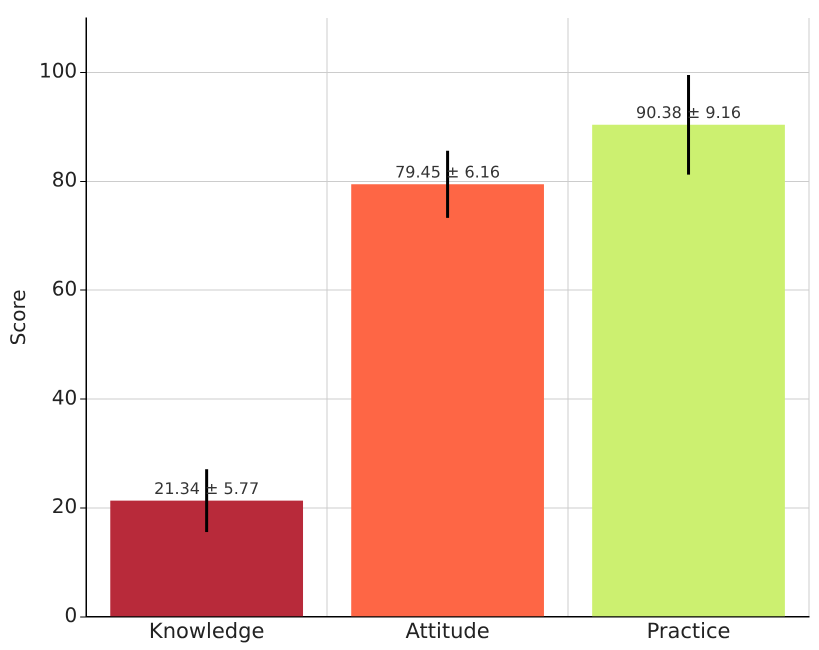  Describe the element at coordinates (58, 70) in the screenshot. I see `y-tick-label: 100` at that location.